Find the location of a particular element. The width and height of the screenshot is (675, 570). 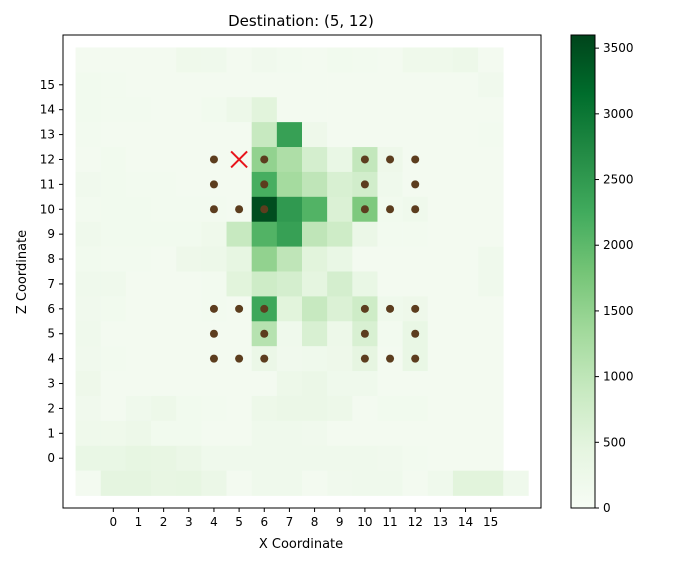

x-tick-label: 12 is located at coordinates (415, 522).